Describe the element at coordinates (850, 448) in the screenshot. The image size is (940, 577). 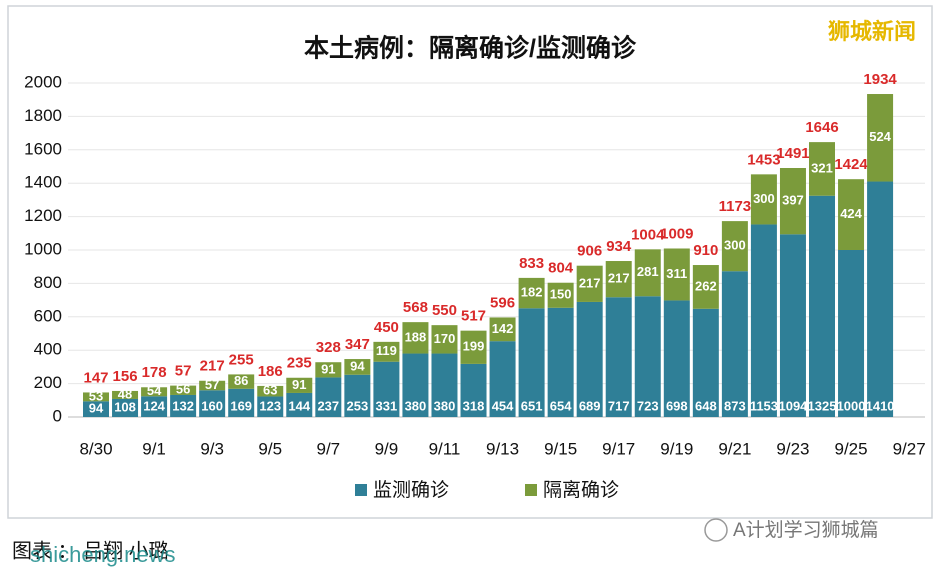
I see `x-tick-label: 9/25` at that location.